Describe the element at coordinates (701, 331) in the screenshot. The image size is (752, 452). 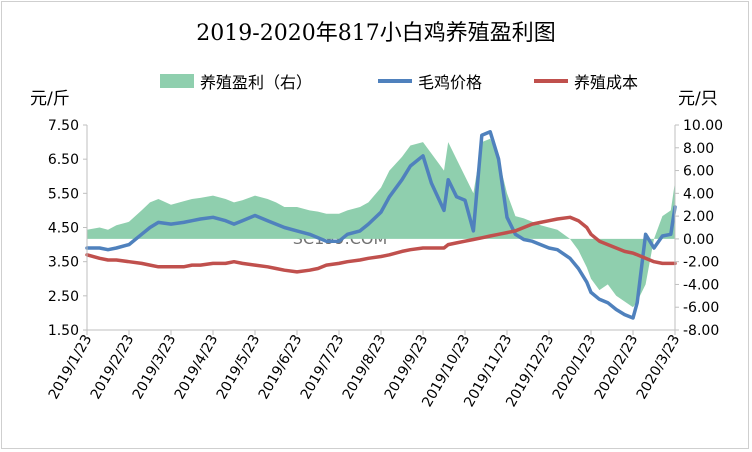
I see `right-tick-label: -8.00` at that location.